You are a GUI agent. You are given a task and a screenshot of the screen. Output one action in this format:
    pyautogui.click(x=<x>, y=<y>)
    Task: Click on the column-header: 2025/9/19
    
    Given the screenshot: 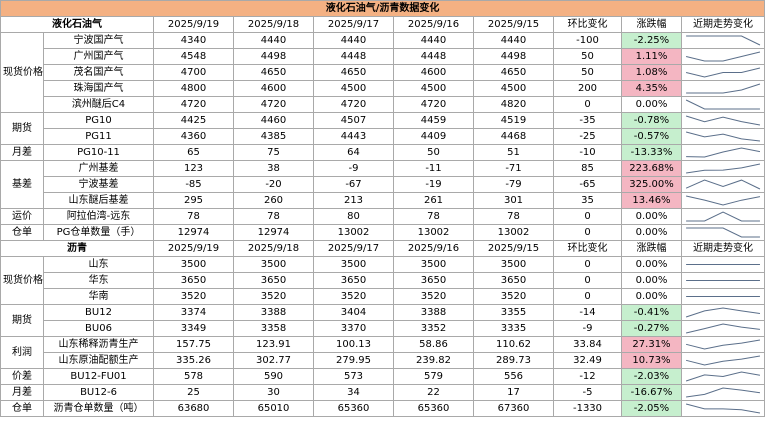 What is the action you would take?
    pyautogui.click(x=193, y=248)
    